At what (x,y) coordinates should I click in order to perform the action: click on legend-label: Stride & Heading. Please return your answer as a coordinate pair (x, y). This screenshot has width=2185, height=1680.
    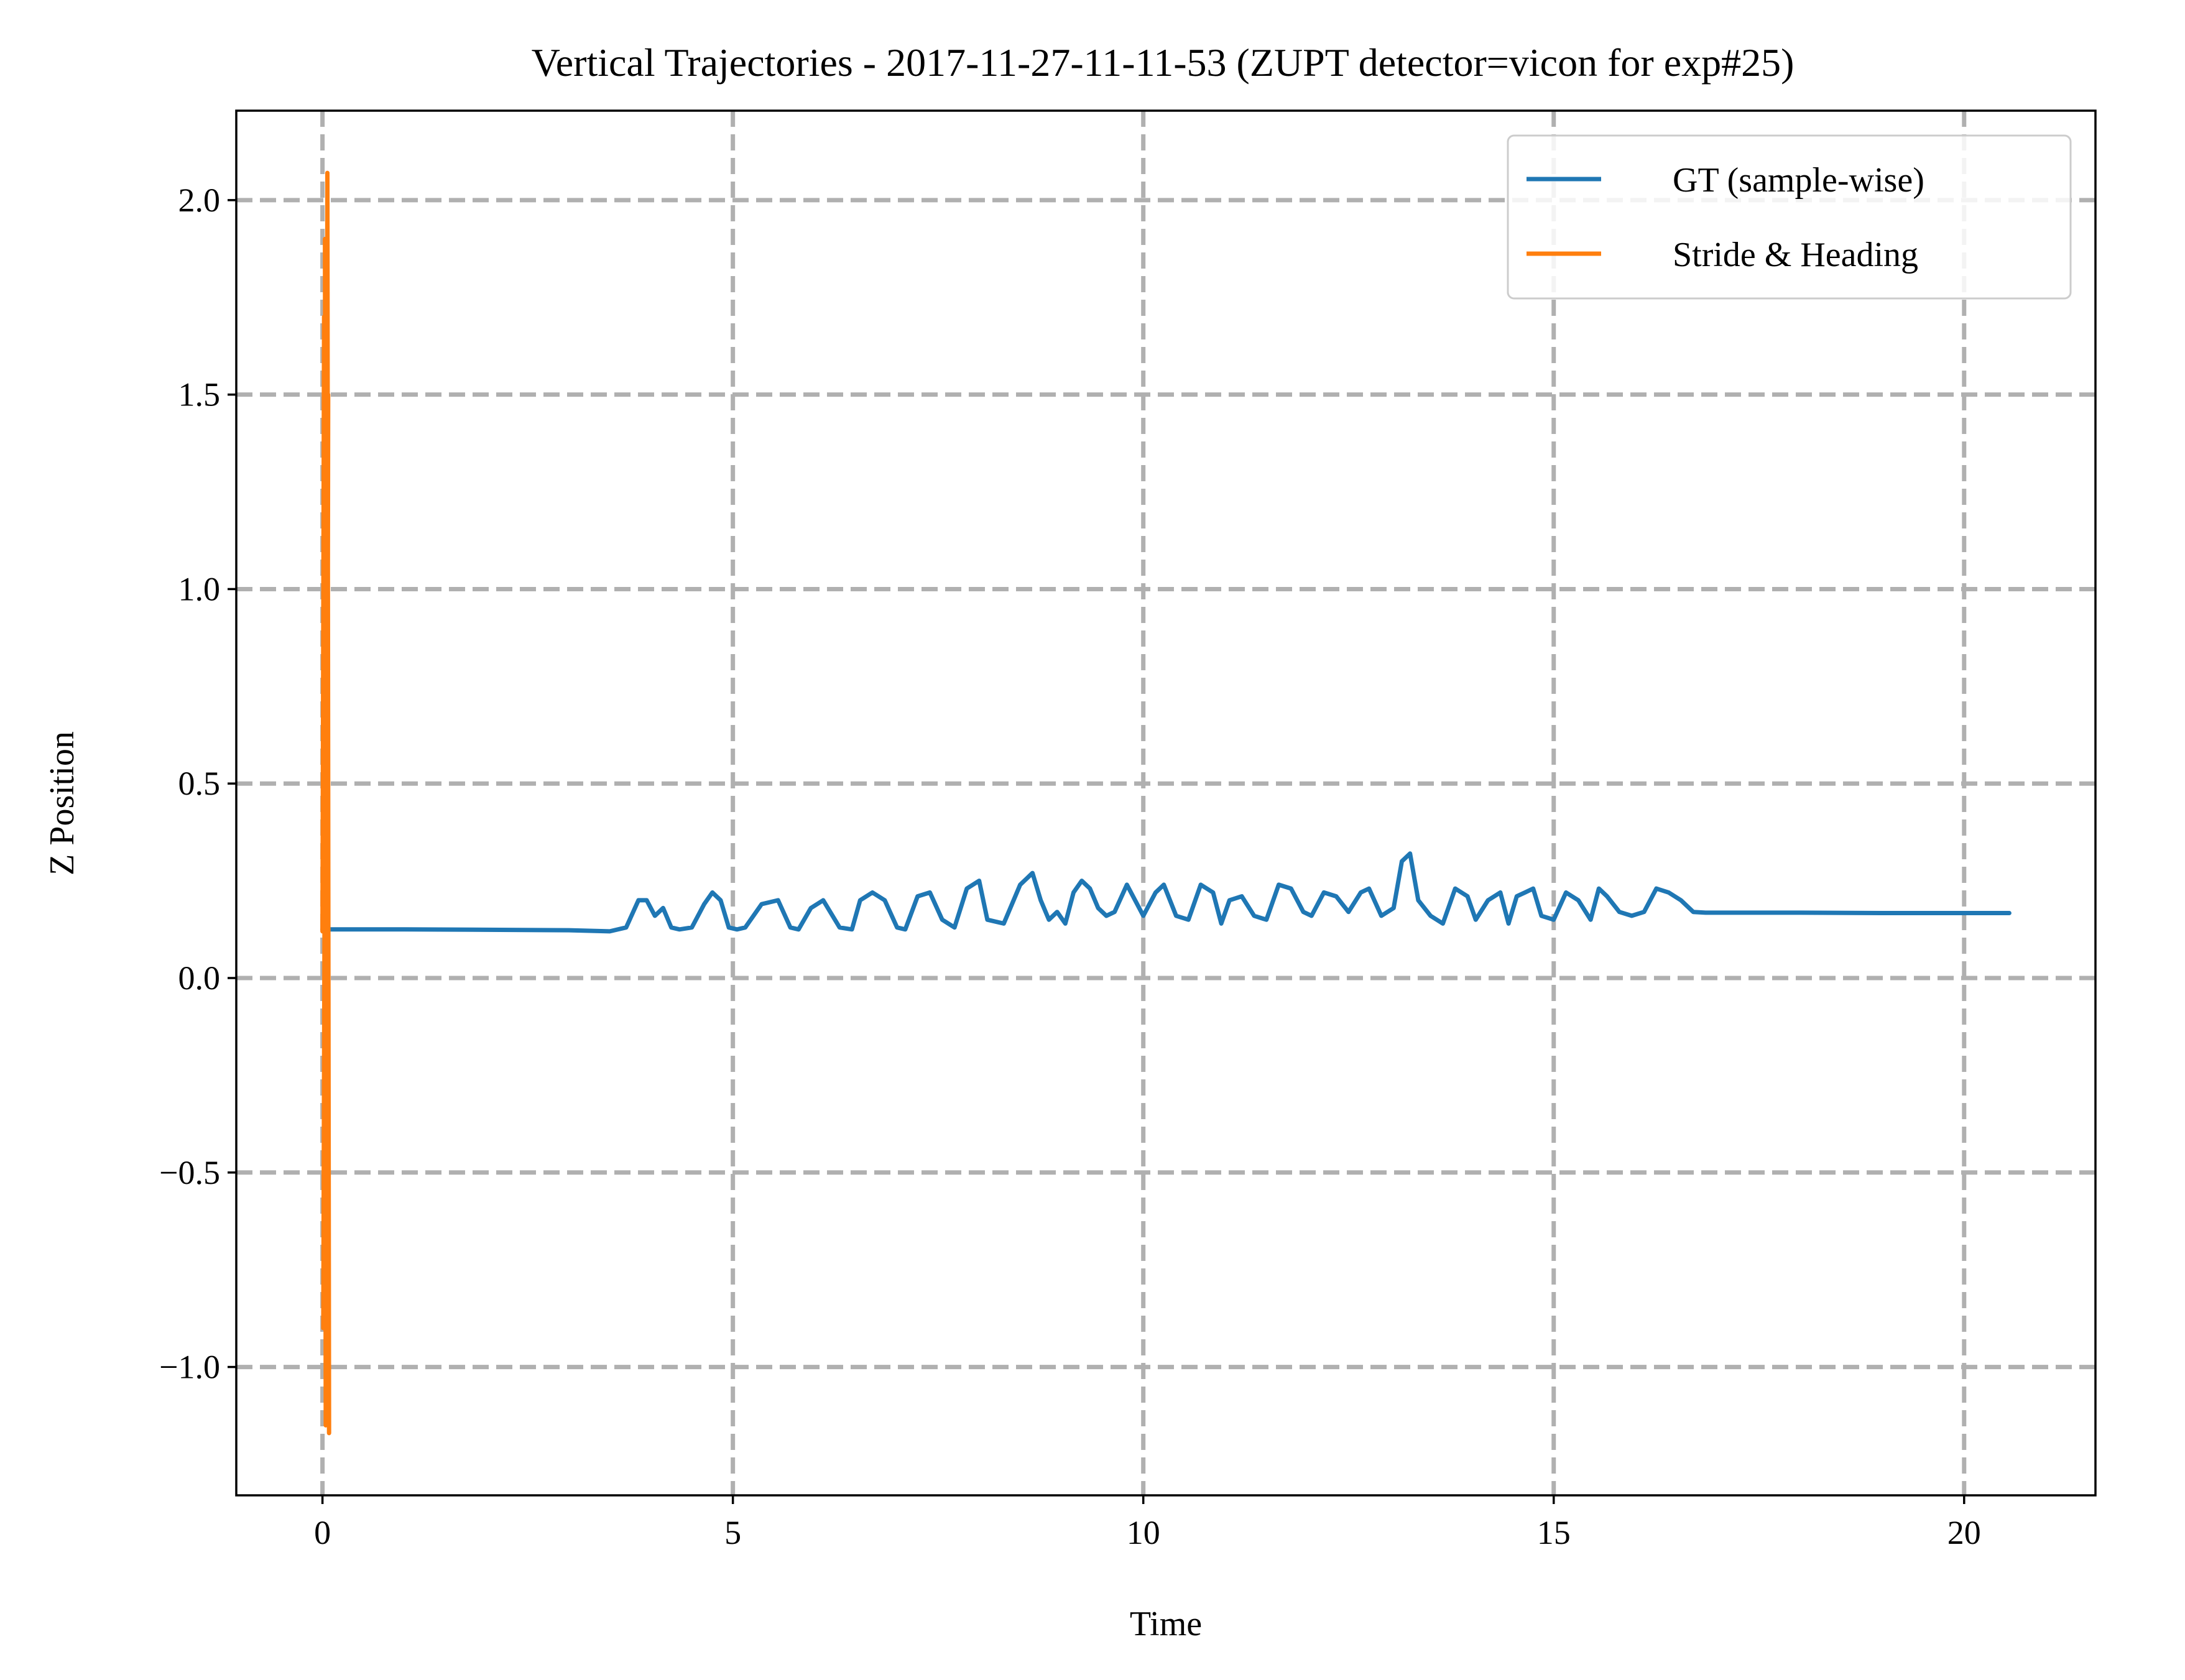
    Looking at the image, I should click on (1795, 255).